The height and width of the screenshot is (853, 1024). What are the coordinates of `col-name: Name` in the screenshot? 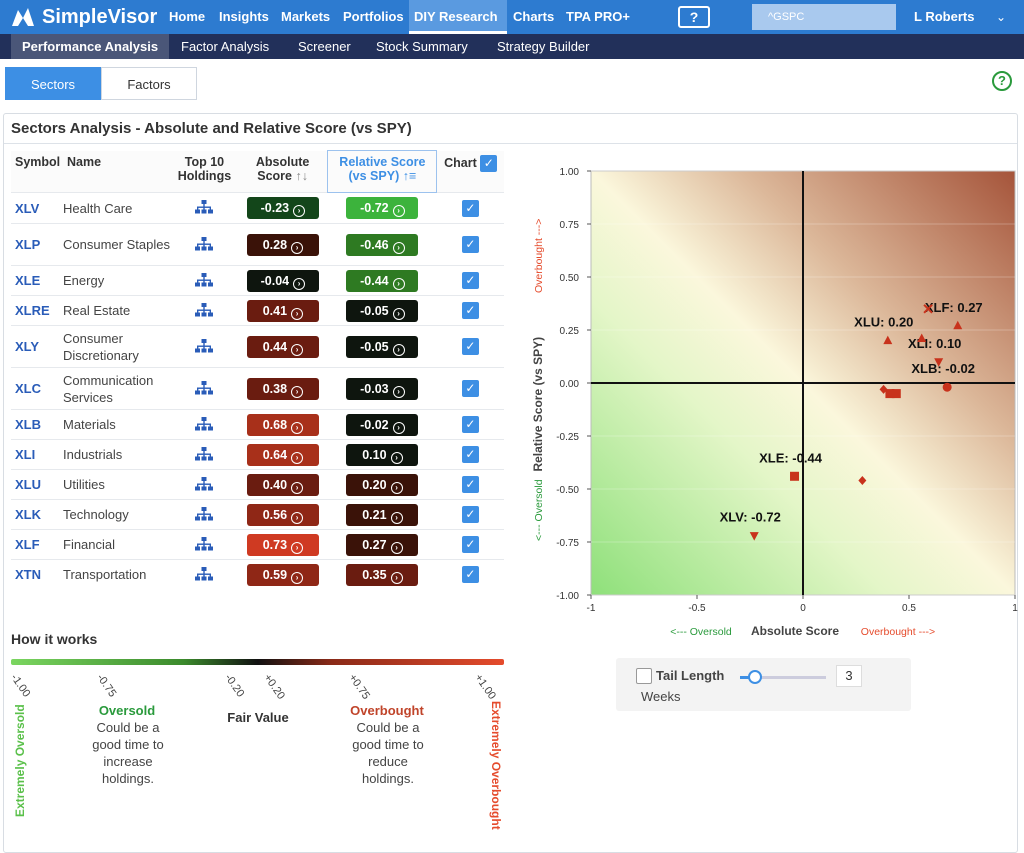 It's located at (117, 171).